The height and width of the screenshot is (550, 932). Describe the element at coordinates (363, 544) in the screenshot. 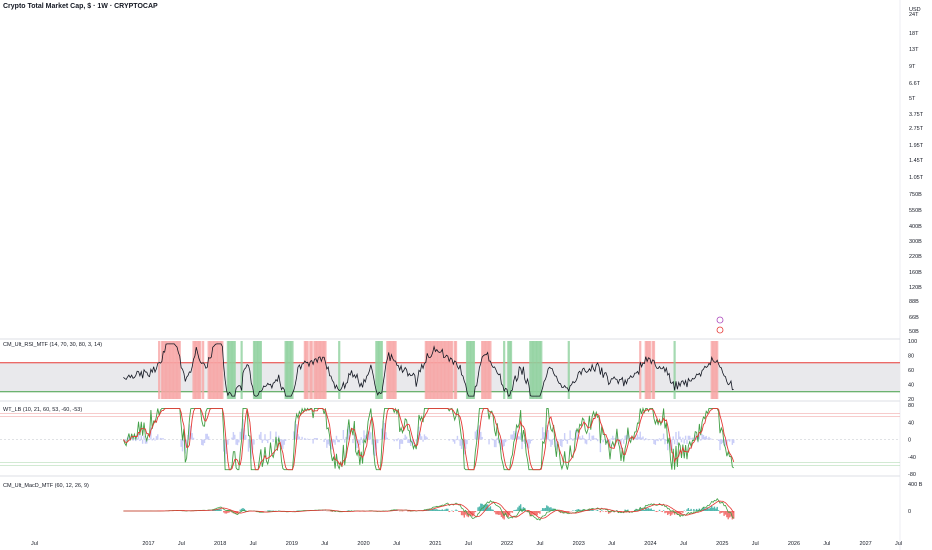

I see `time-tick: 2020` at that location.